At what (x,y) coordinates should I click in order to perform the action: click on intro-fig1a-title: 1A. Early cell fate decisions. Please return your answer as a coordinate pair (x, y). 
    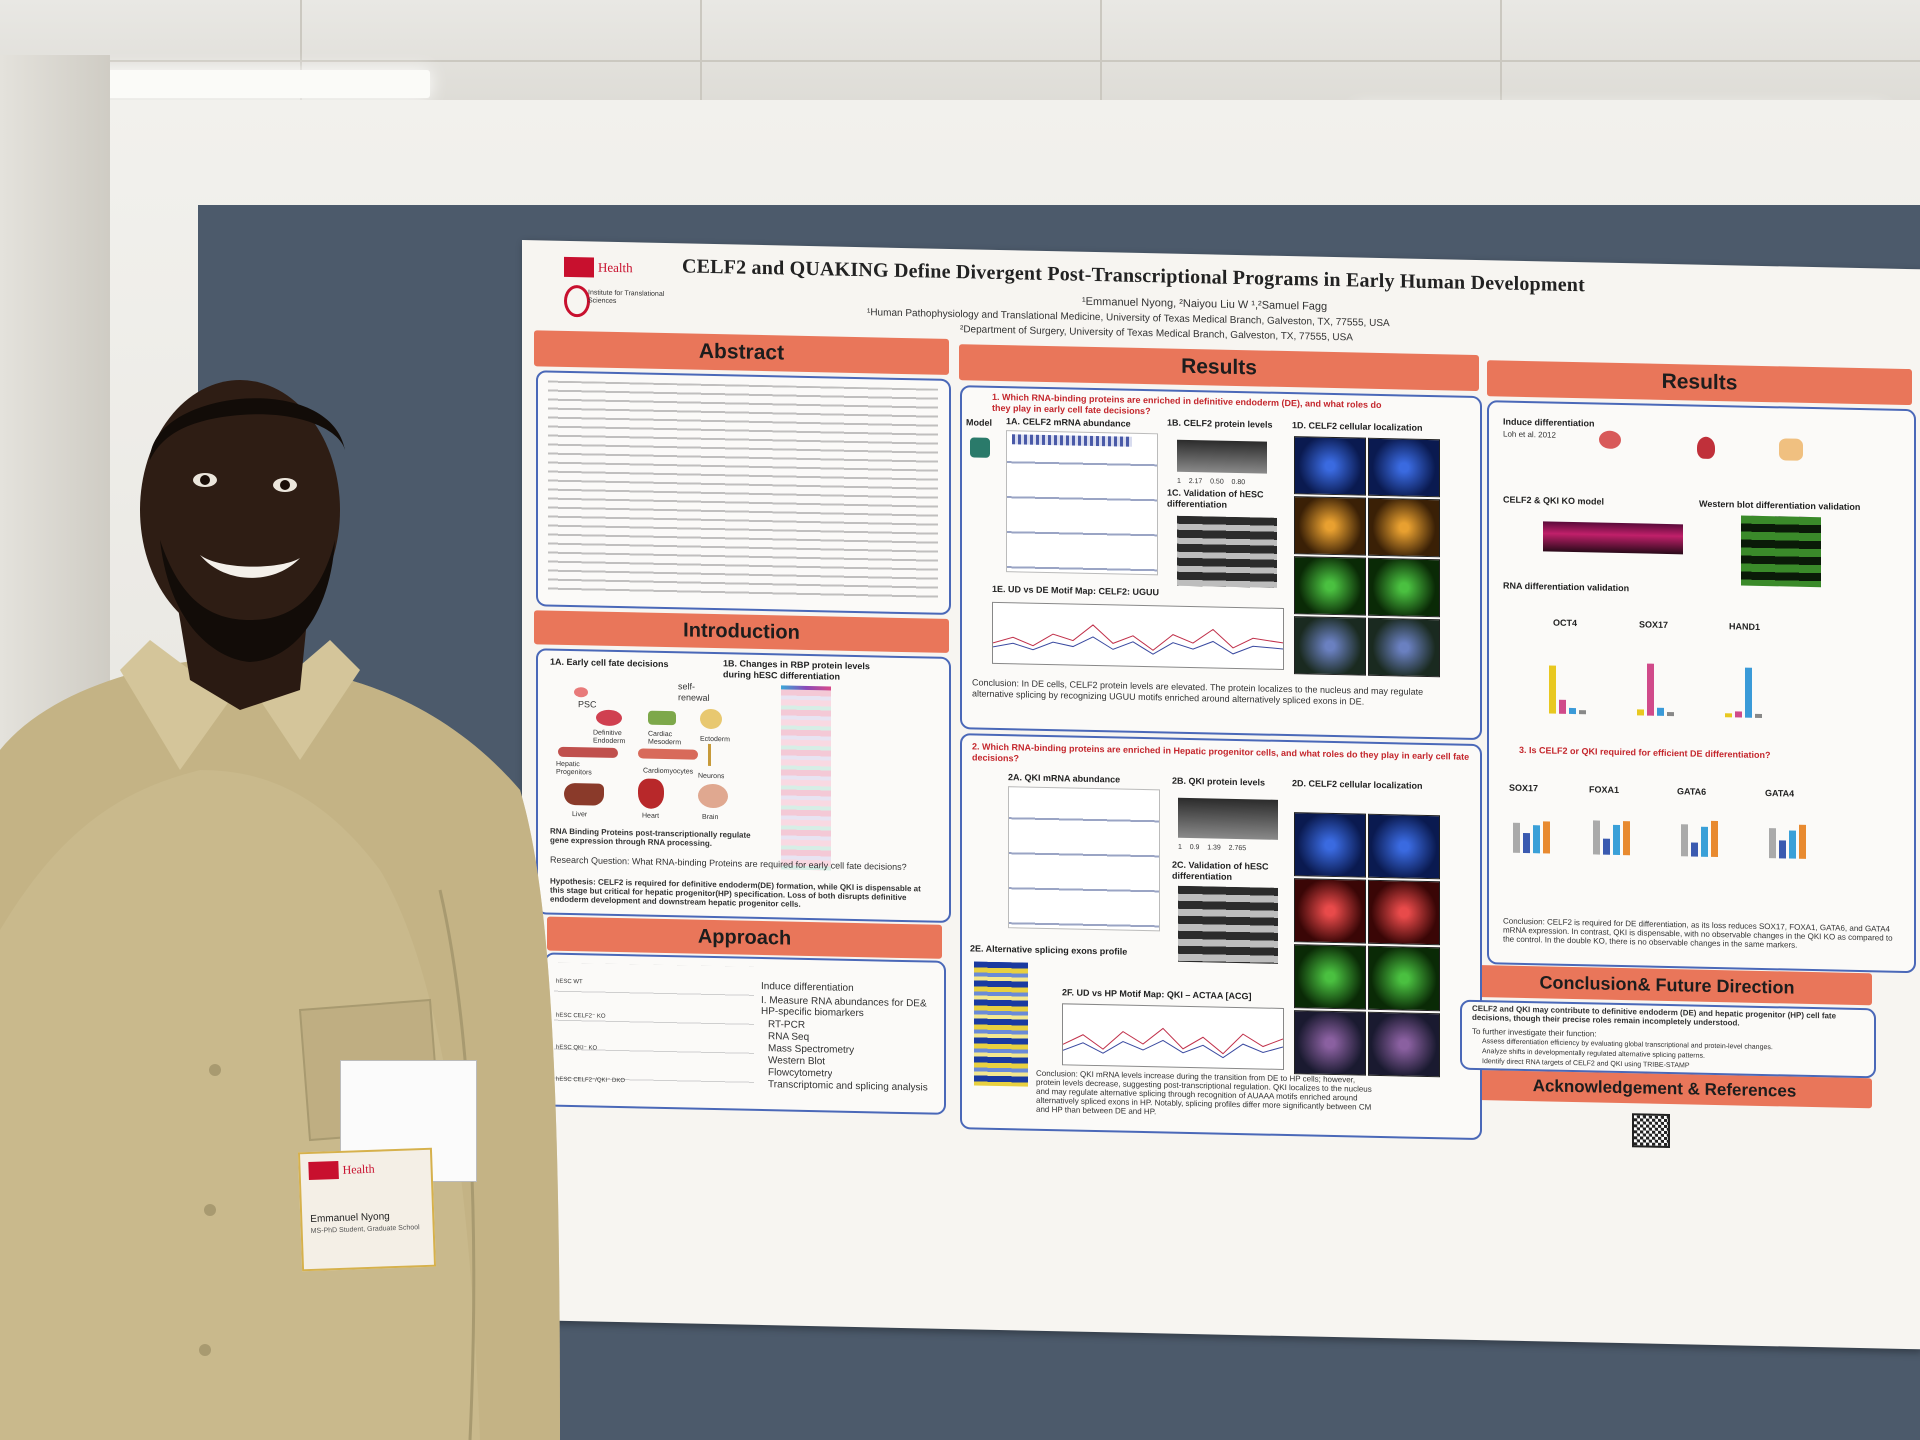
    Looking at the image, I should click on (609, 663).